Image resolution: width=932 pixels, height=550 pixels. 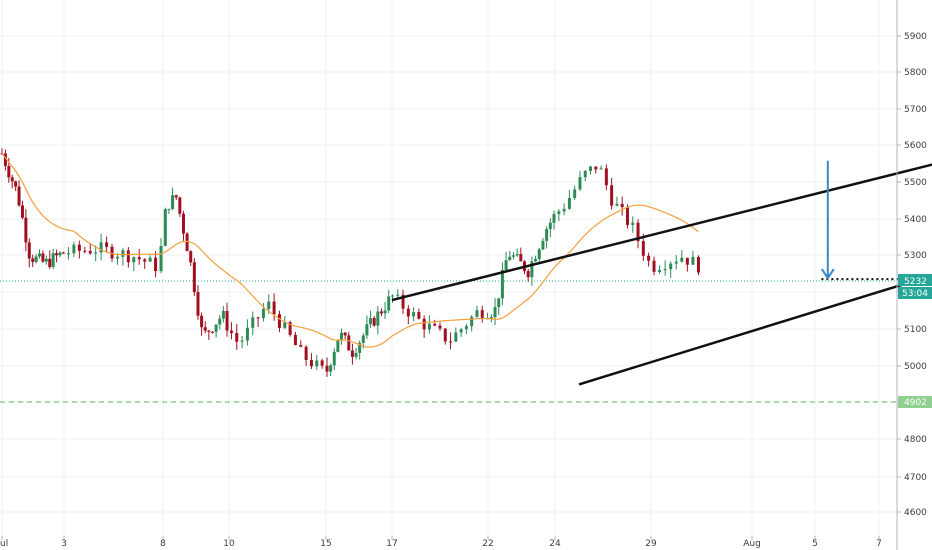 I want to click on y-tick-label: 5500, so click(x=915, y=183).